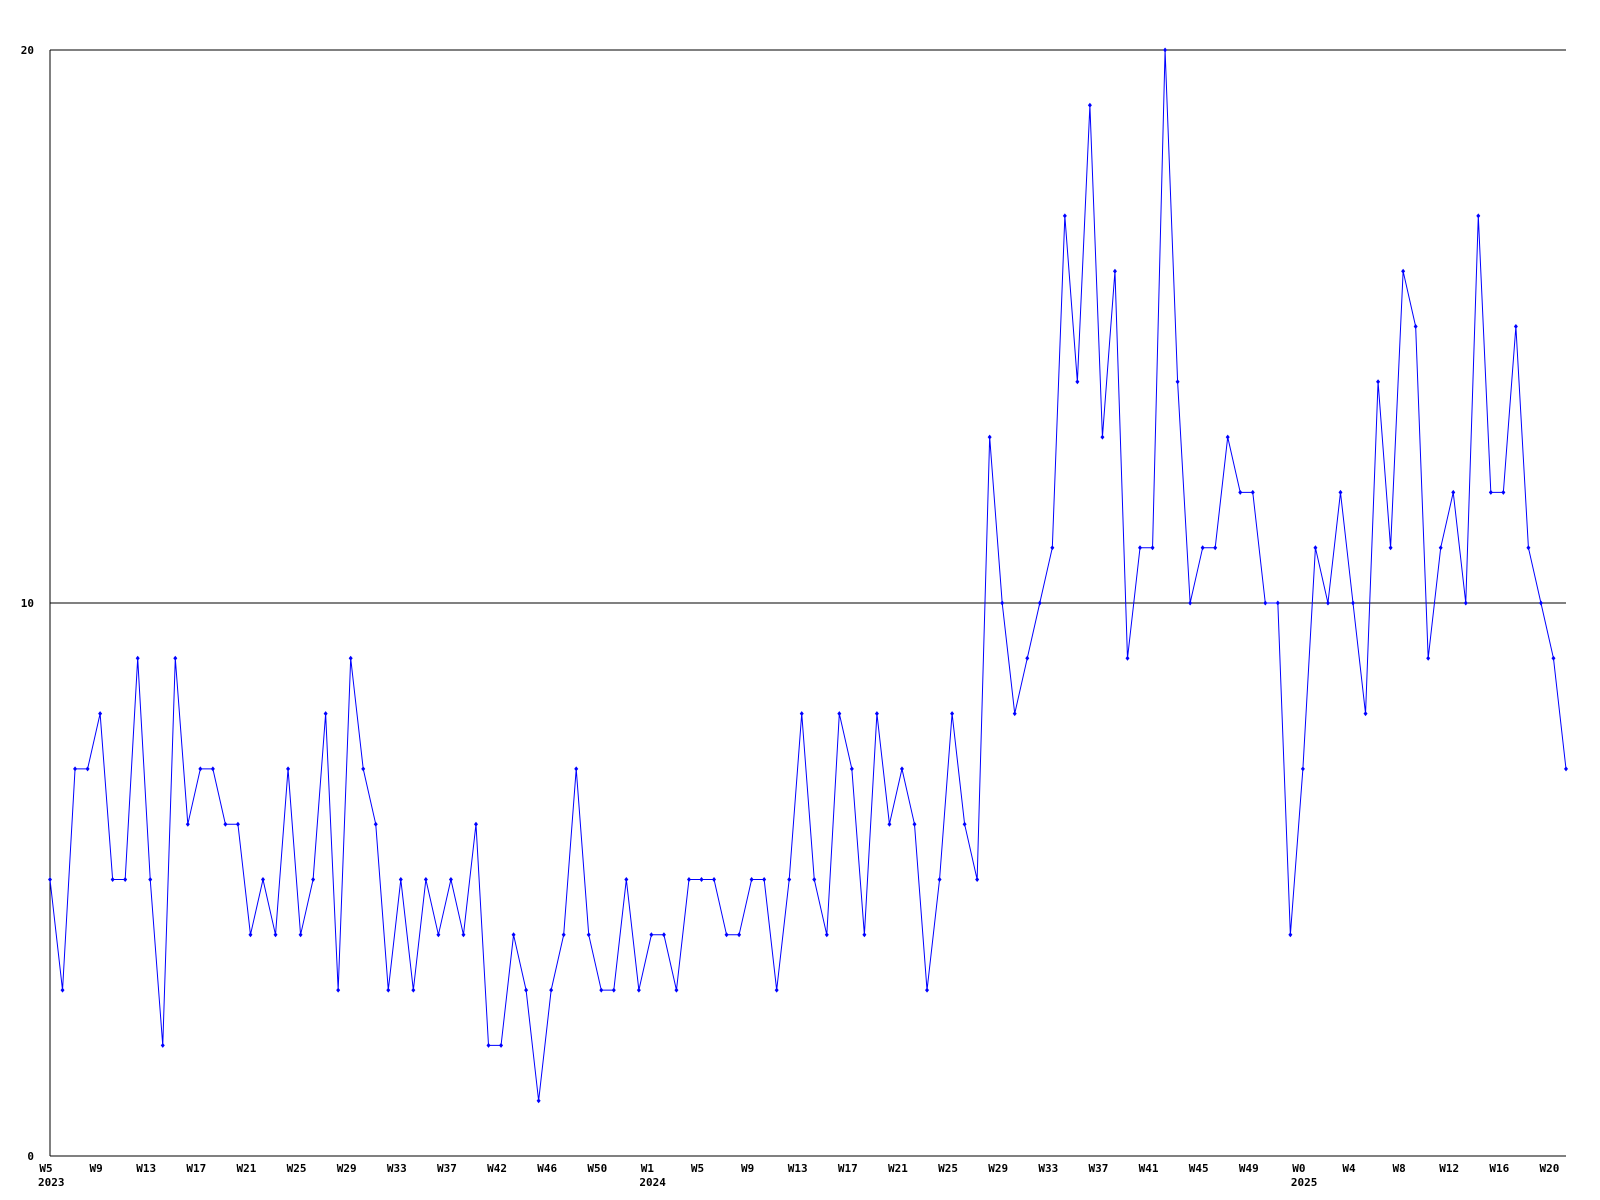  I want to click on x-year-label: 2024, so click(652, 1182).